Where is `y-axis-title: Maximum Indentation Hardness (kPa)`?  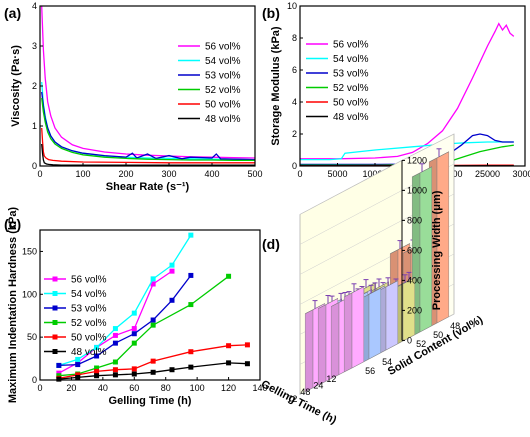 y-axis-title: Maximum Indentation Hardness (kPa) is located at coordinates (13, 305).